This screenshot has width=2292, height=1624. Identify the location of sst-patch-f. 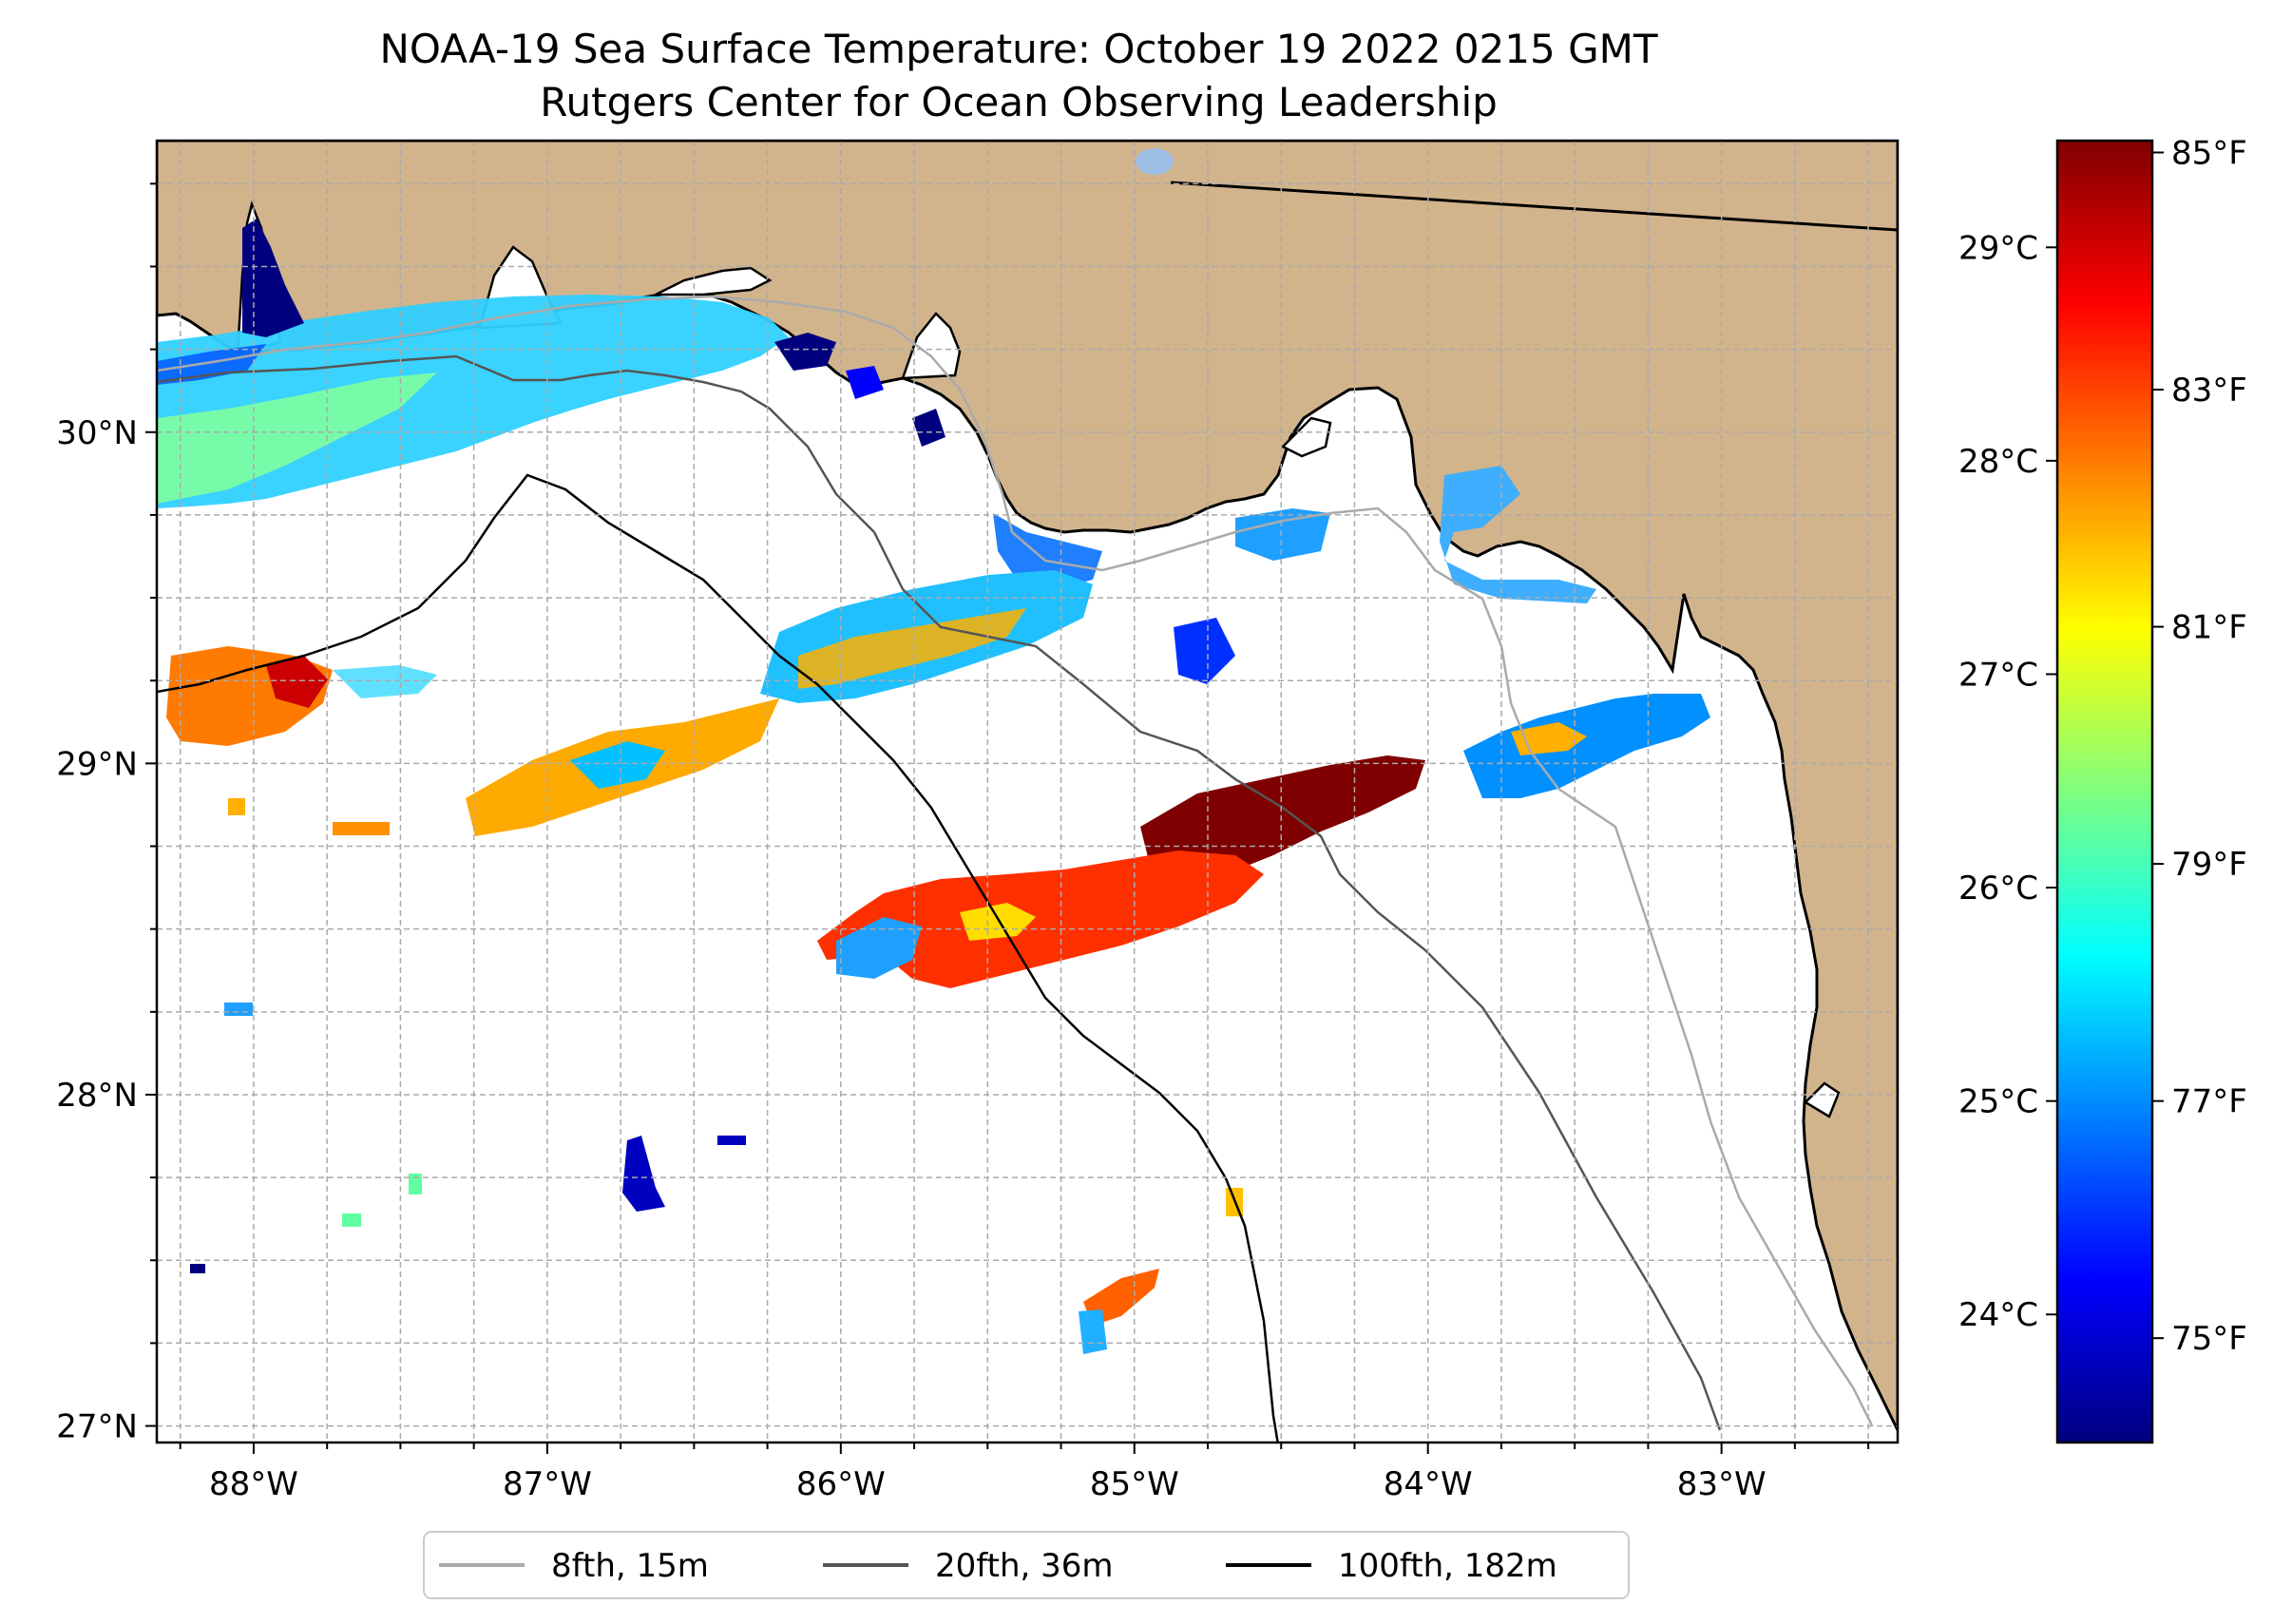
(1518, 534).